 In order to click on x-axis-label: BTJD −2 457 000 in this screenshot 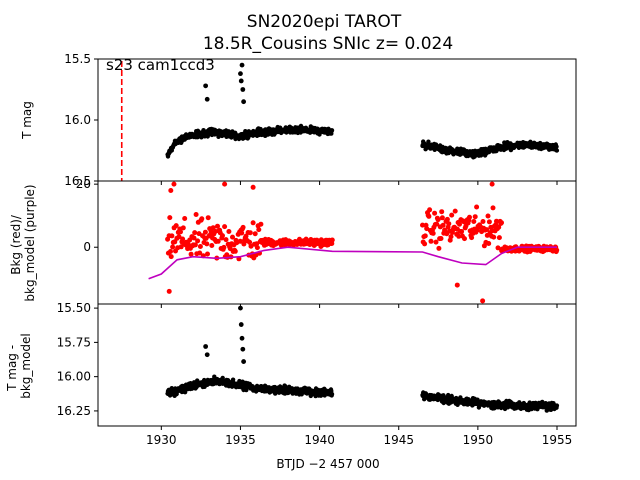, I will do `click(327, 464)`.